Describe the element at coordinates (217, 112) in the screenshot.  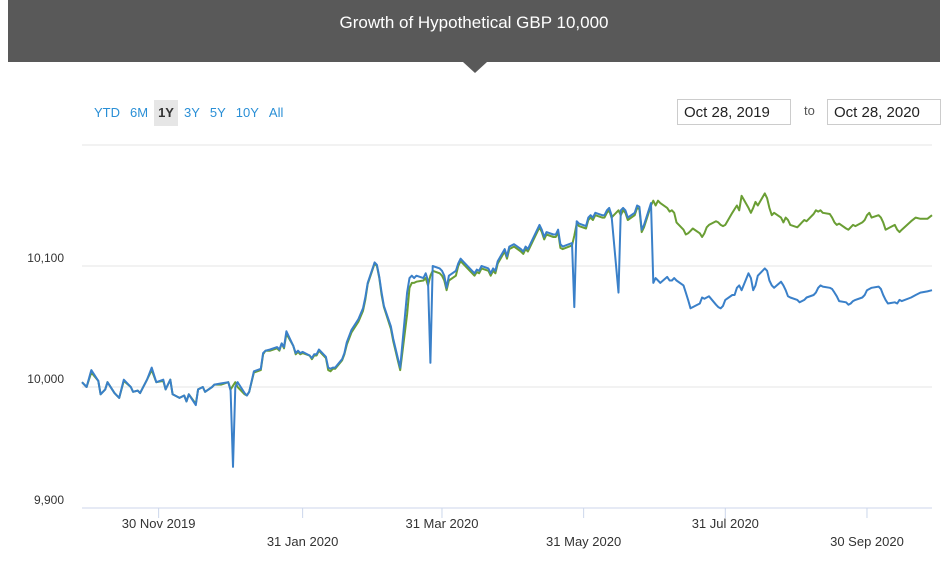
I see `range-button-5y: 5Y` at that location.